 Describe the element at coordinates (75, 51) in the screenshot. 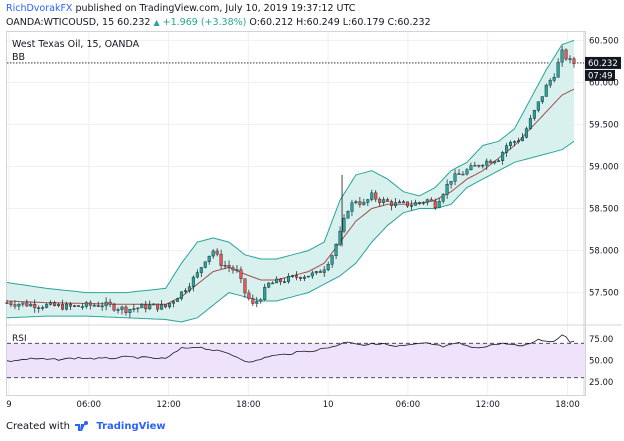

I see `chart-legend: West Texas Oil, 15, OANDA BB` at that location.